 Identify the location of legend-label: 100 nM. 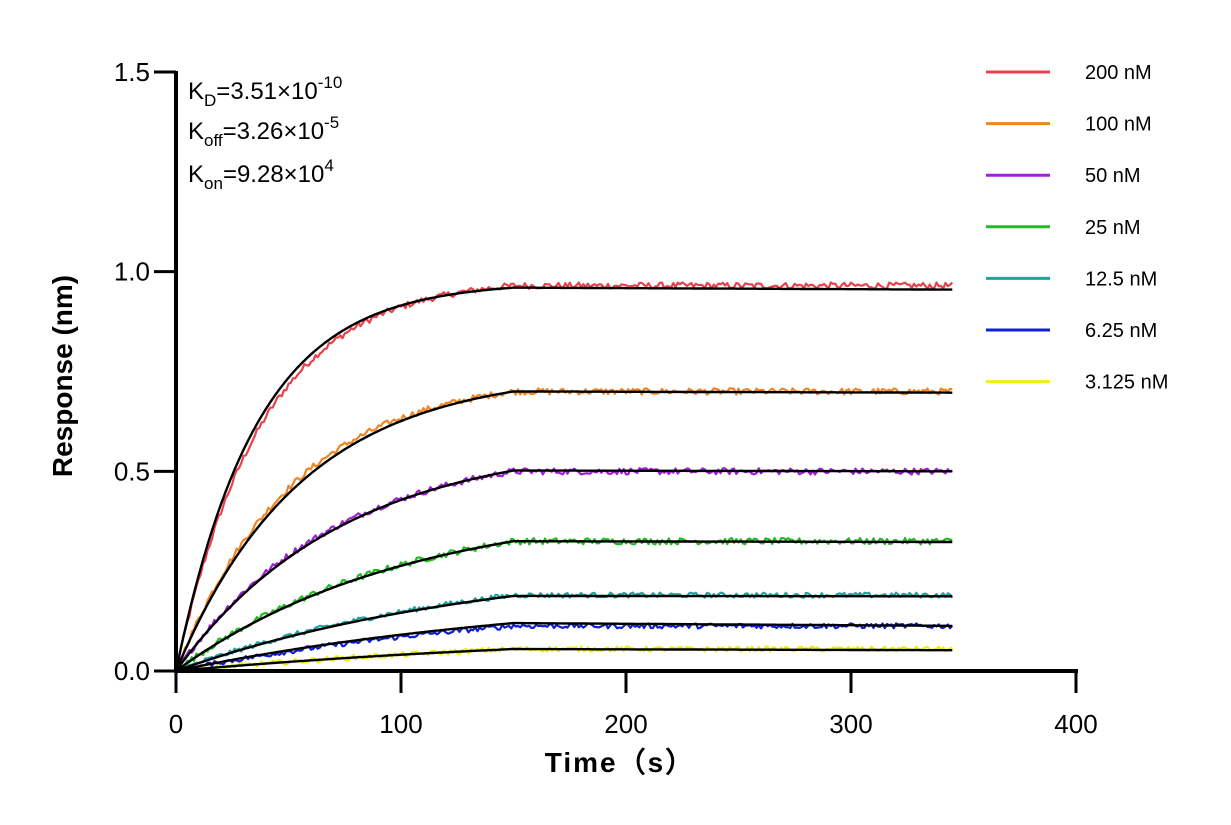
(1118, 125).